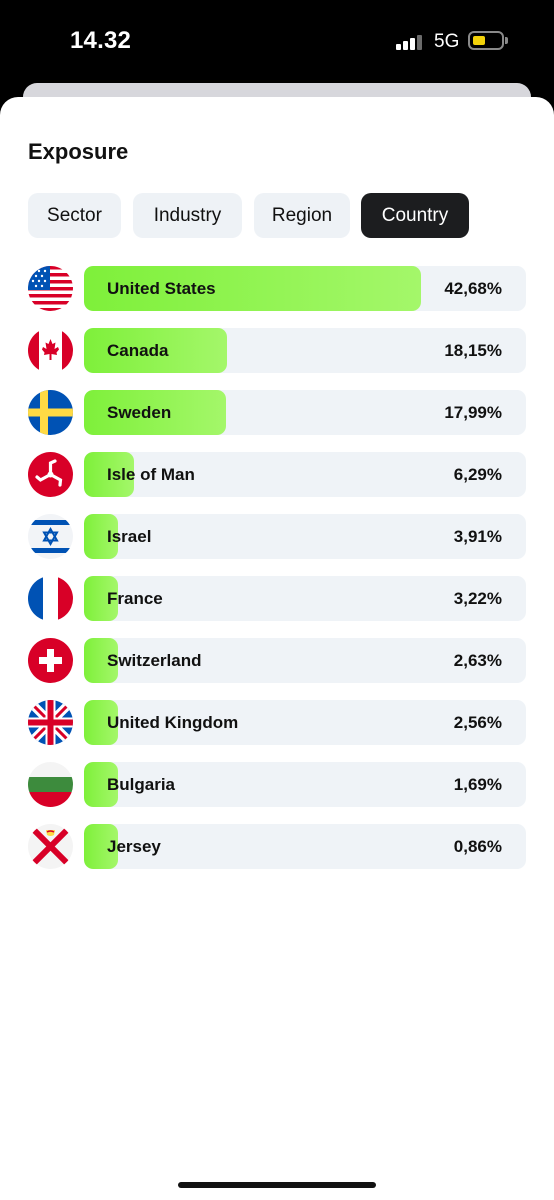  I want to click on country-percent: 0,86%, so click(477, 846).